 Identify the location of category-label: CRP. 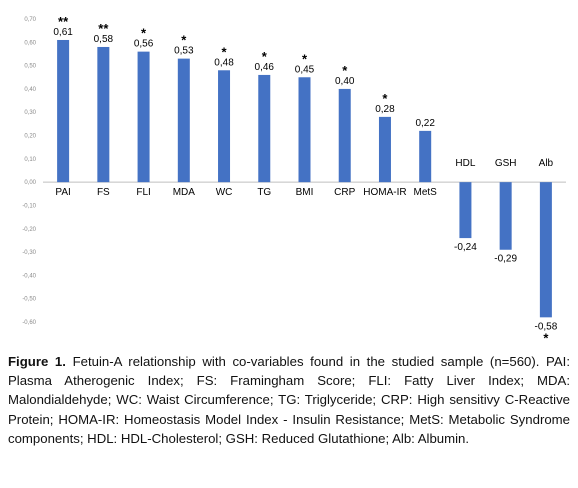
(344, 192).